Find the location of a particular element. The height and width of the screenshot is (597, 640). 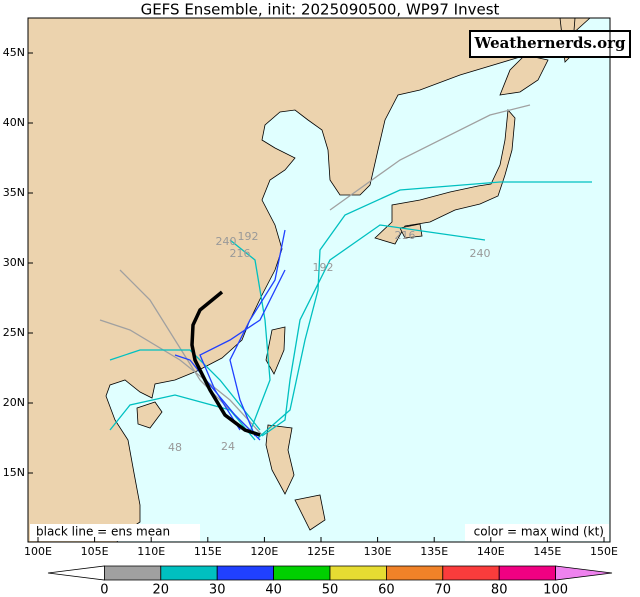

colorbar-label: 70 is located at coordinates (443, 590).